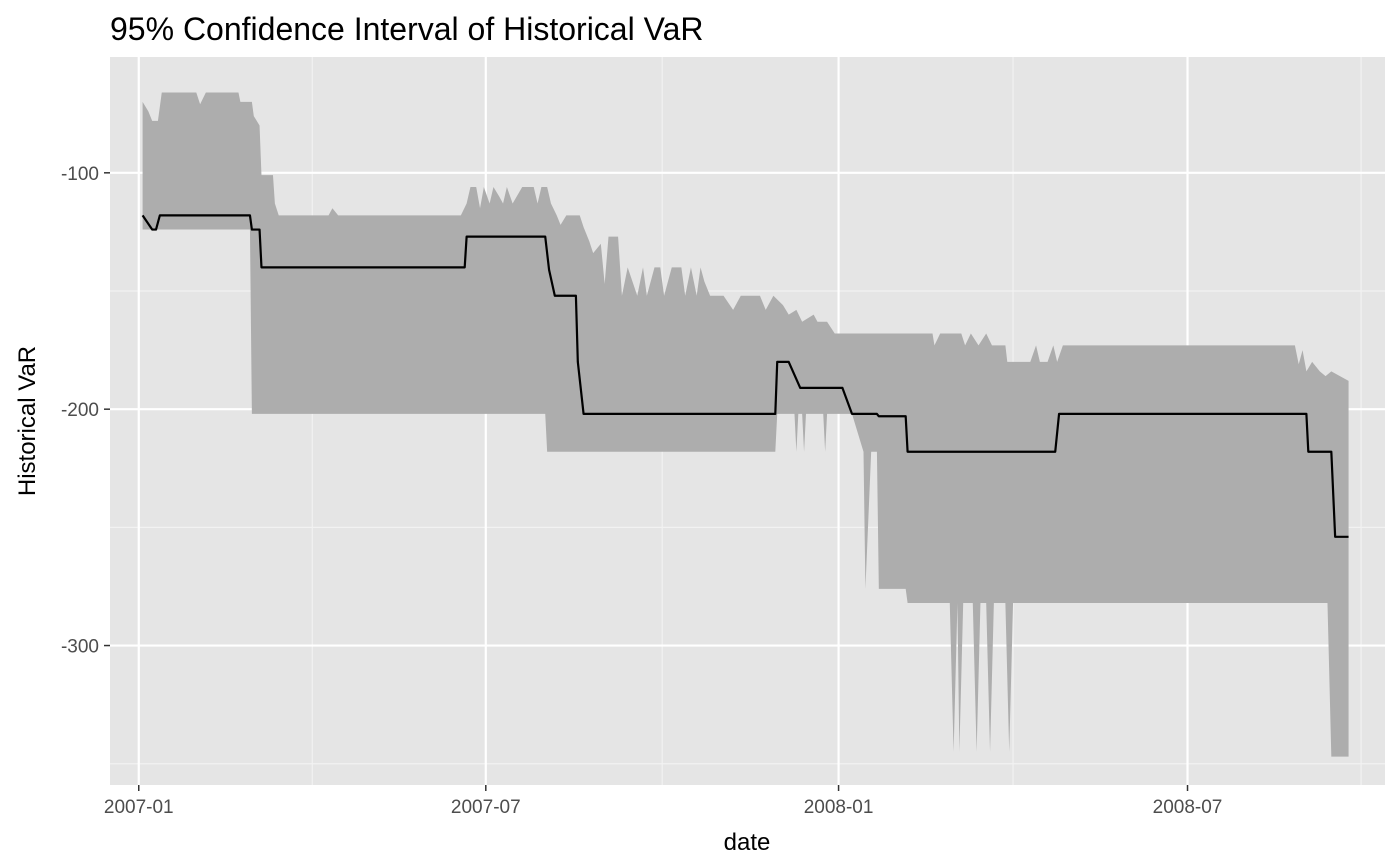 This screenshot has height=865, width=1400. I want to click on x-tick-label: 2007-07, so click(486, 807).